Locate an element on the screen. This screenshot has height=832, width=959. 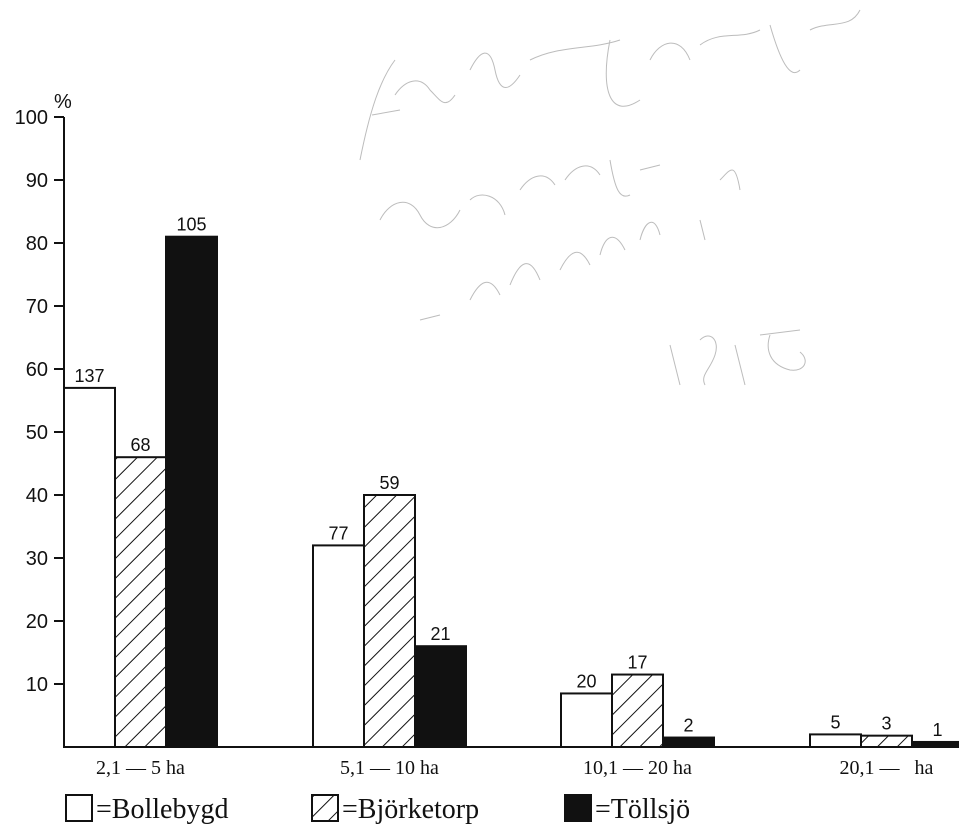
x-category-label: 10,1 — 20 ha is located at coordinates (637, 768).